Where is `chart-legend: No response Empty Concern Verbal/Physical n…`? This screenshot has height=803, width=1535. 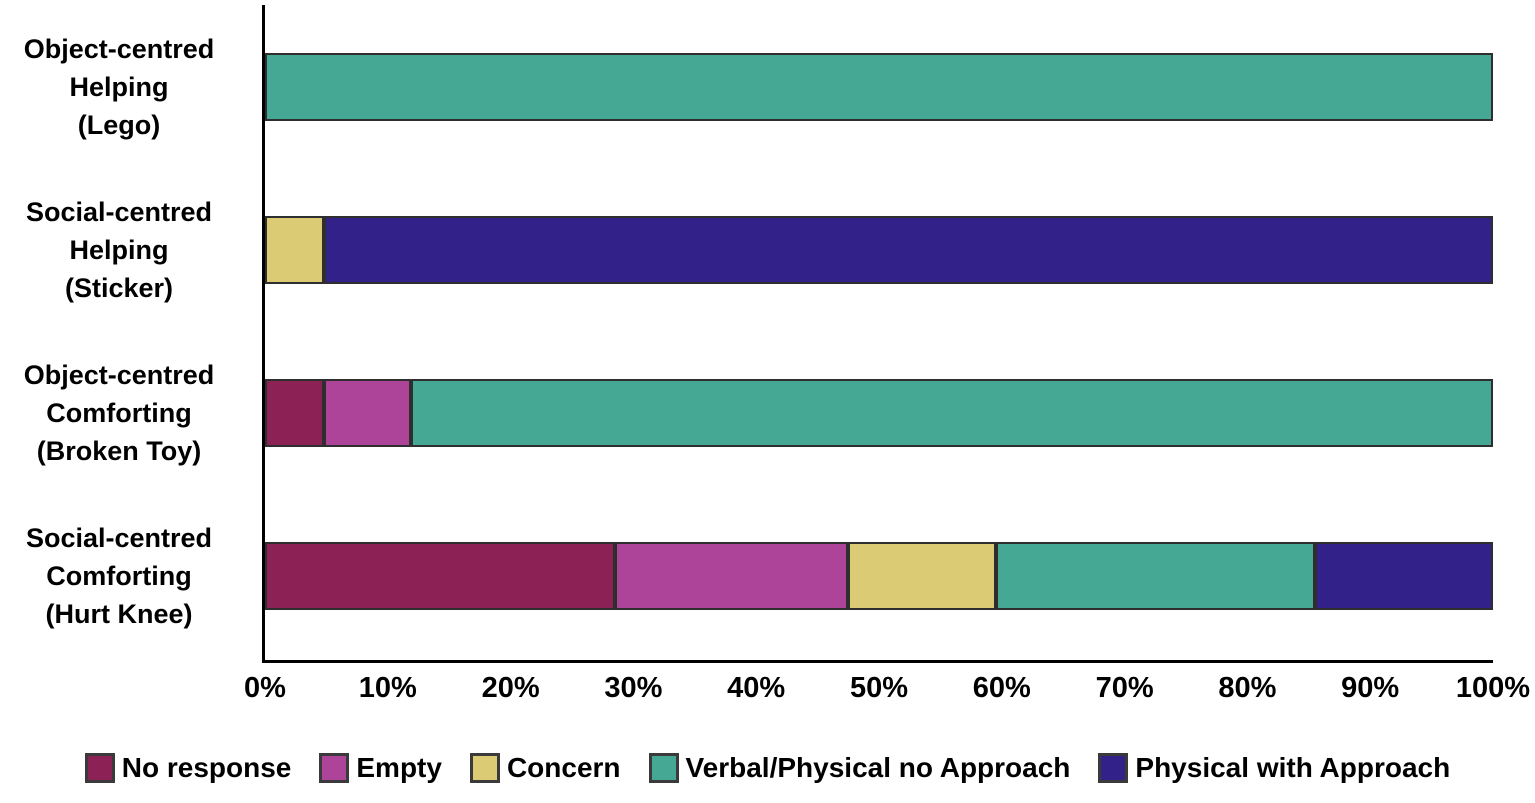
chart-legend: No response Empty Concern Verbal/Physical n… is located at coordinates (767, 768).